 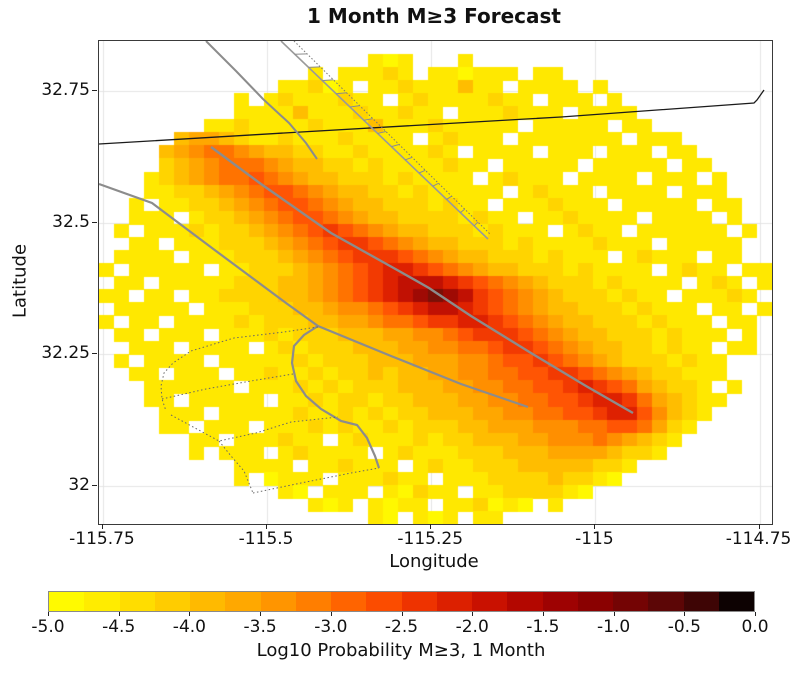 What do you see at coordinates (266, 539) in the screenshot?
I see `x-tick-label: -115.5` at bounding box center [266, 539].